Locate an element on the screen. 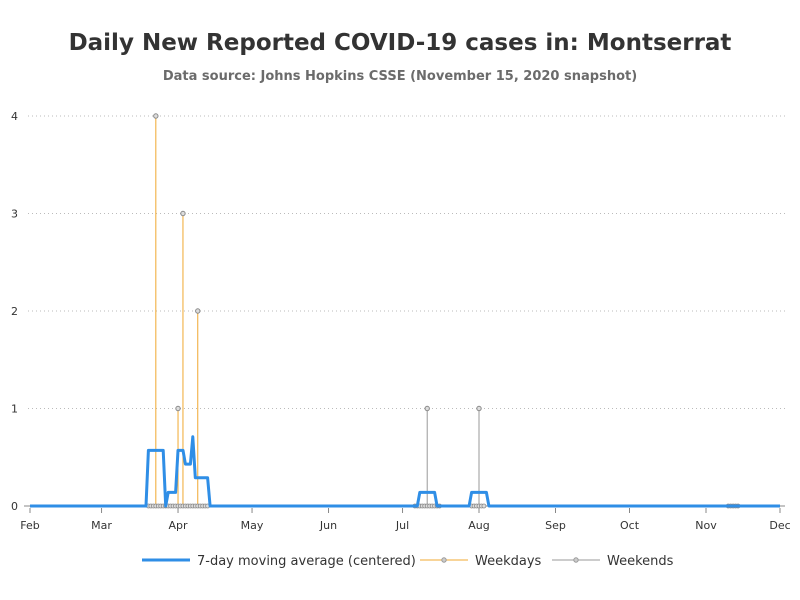 The image size is (800, 600). y-tick-label: 1 is located at coordinates (14, 409).